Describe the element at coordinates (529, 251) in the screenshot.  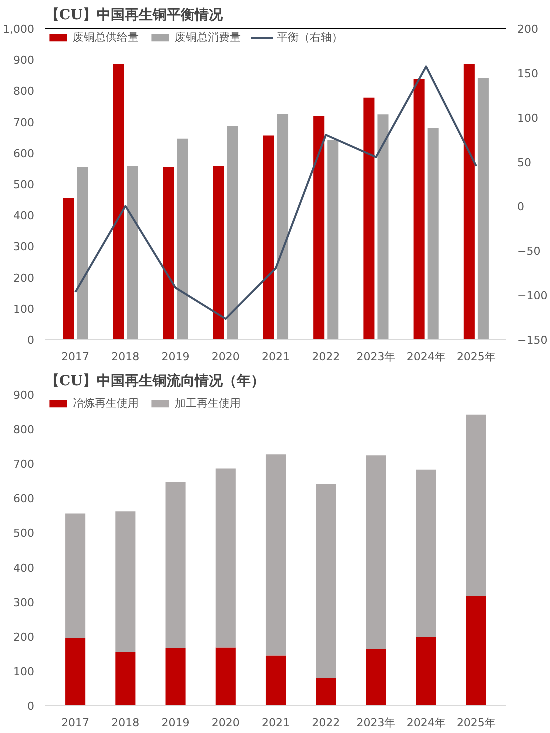
I see `y2-tick-label: −50` at that location.